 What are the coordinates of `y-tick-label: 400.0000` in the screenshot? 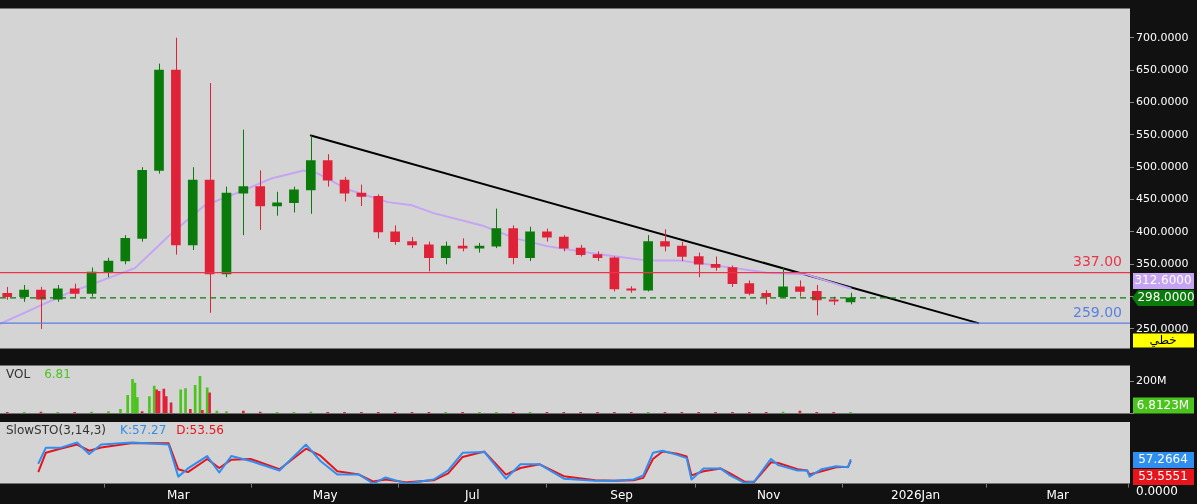 It's located at (1162, 231).